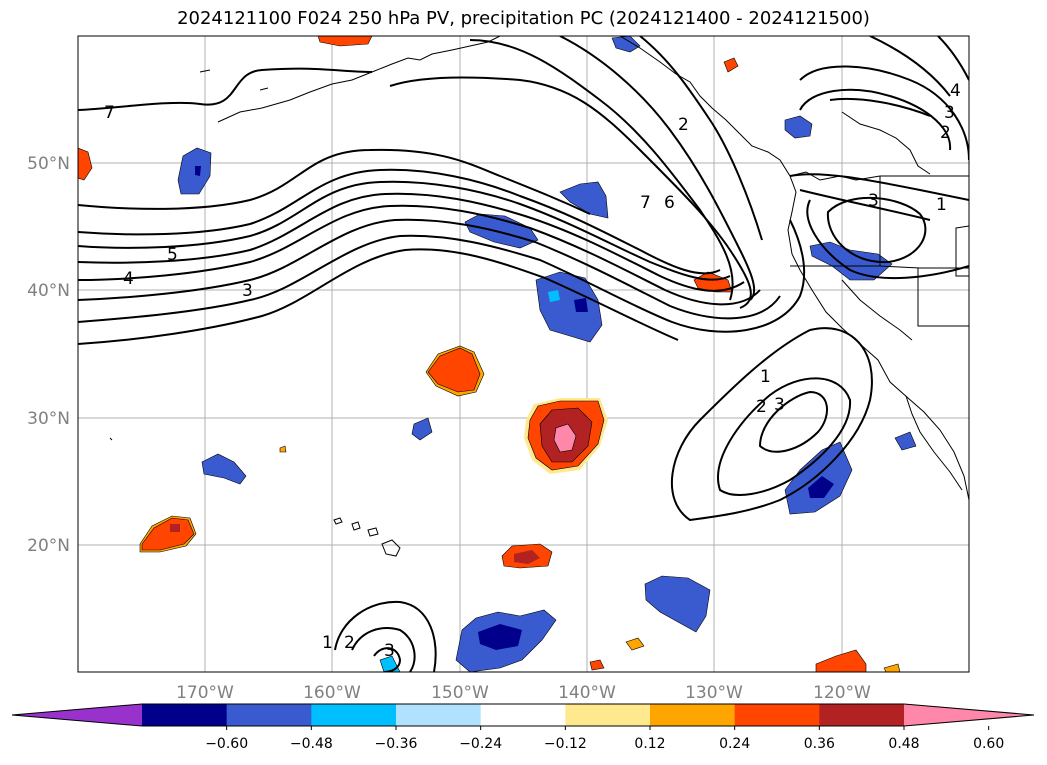 The height and width of the screenshot is (765, 1047). I want to click on lat-tick-label: 50°N, so click(48, 164).